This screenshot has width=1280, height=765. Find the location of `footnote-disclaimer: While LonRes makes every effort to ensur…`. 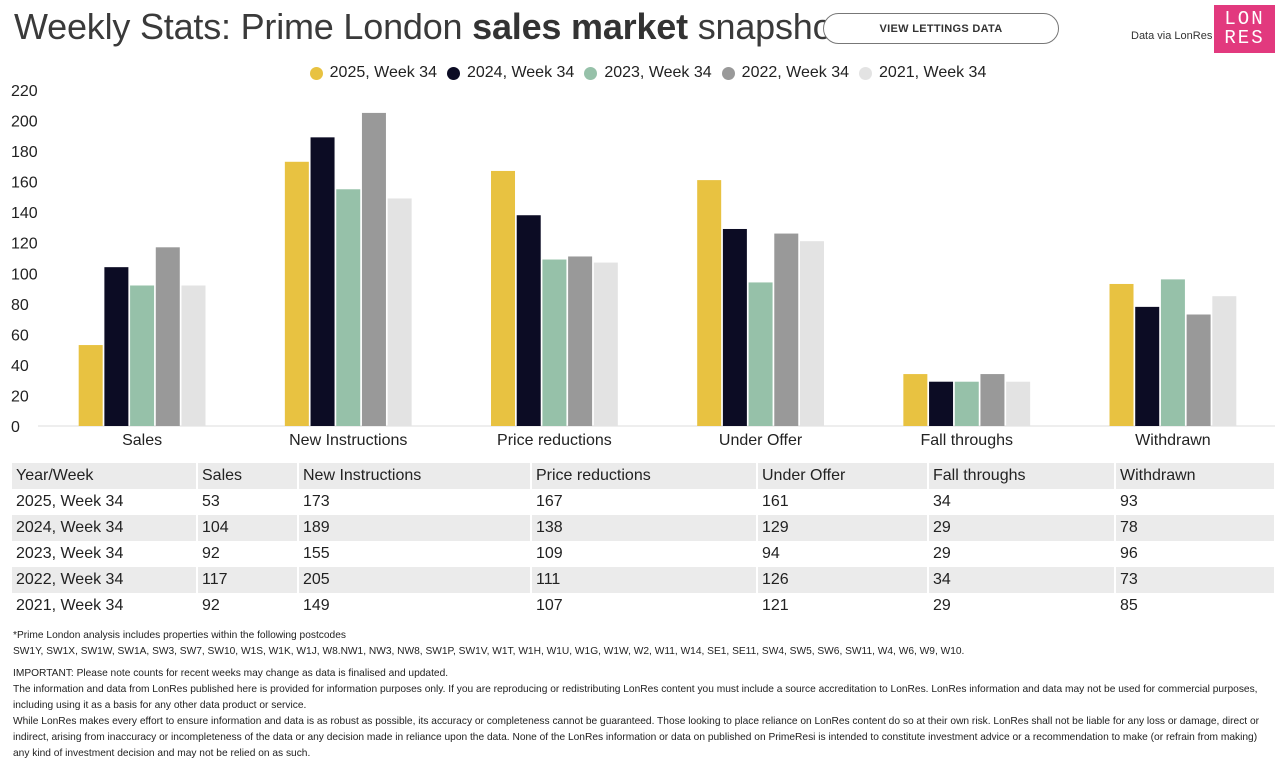

footnote-disclaimer: While LonRes makes every effort to ensur… is located at coordinates (636, 737).